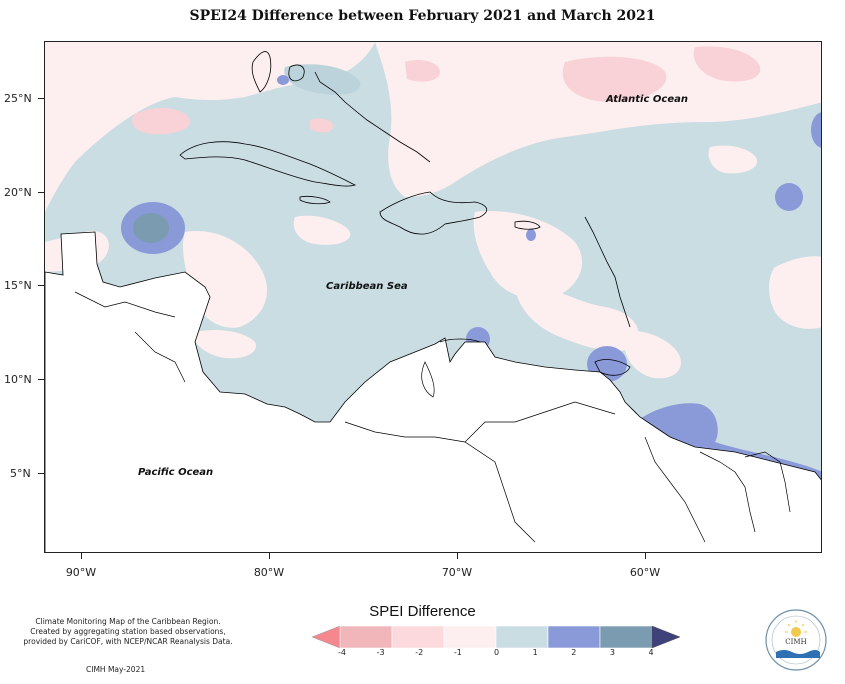  What do you see at coordinates (20, 473) in the screenshot?
I see `lat-label-5n: 5°N` at bounding box center [20, 473].